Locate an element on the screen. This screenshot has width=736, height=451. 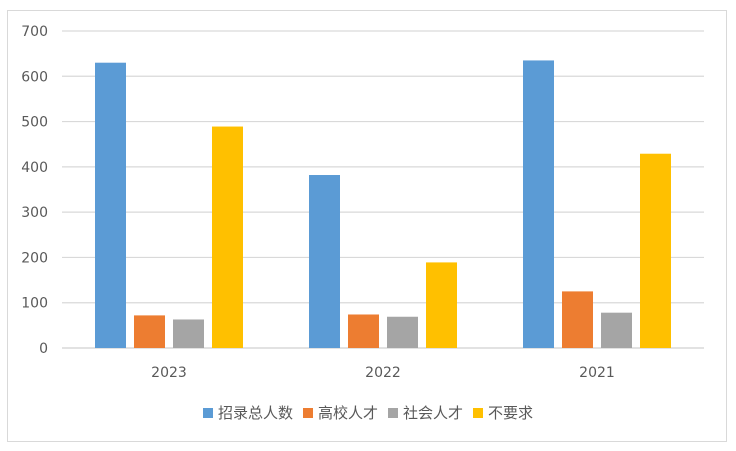
legend-item: 招录总人数 is located at coordinates (247, 412).